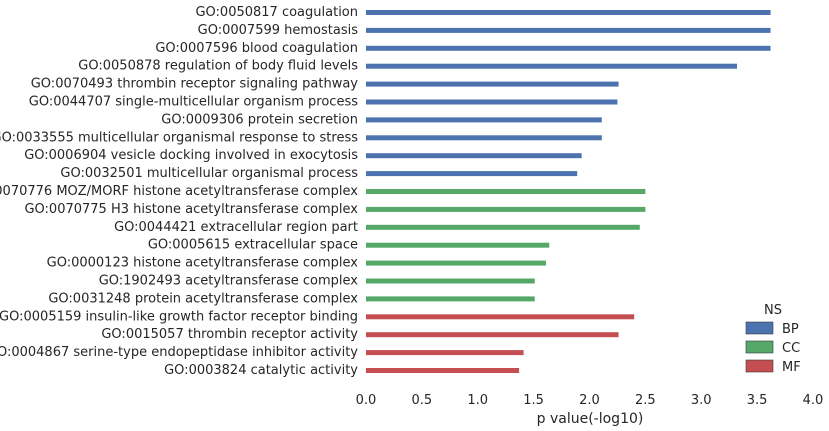  Describe the element at coordinates (759, 347) in the screenshot. I see `legend-swatch-cc` at that location.